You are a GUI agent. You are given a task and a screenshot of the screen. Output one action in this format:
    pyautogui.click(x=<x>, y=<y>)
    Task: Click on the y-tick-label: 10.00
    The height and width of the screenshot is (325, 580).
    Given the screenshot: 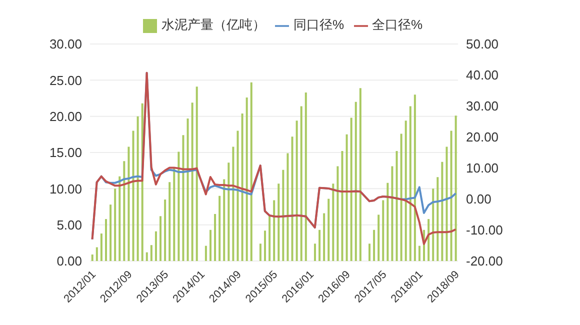 What is the action you would take?
    pyautogui.click(x=65, y=188)
    